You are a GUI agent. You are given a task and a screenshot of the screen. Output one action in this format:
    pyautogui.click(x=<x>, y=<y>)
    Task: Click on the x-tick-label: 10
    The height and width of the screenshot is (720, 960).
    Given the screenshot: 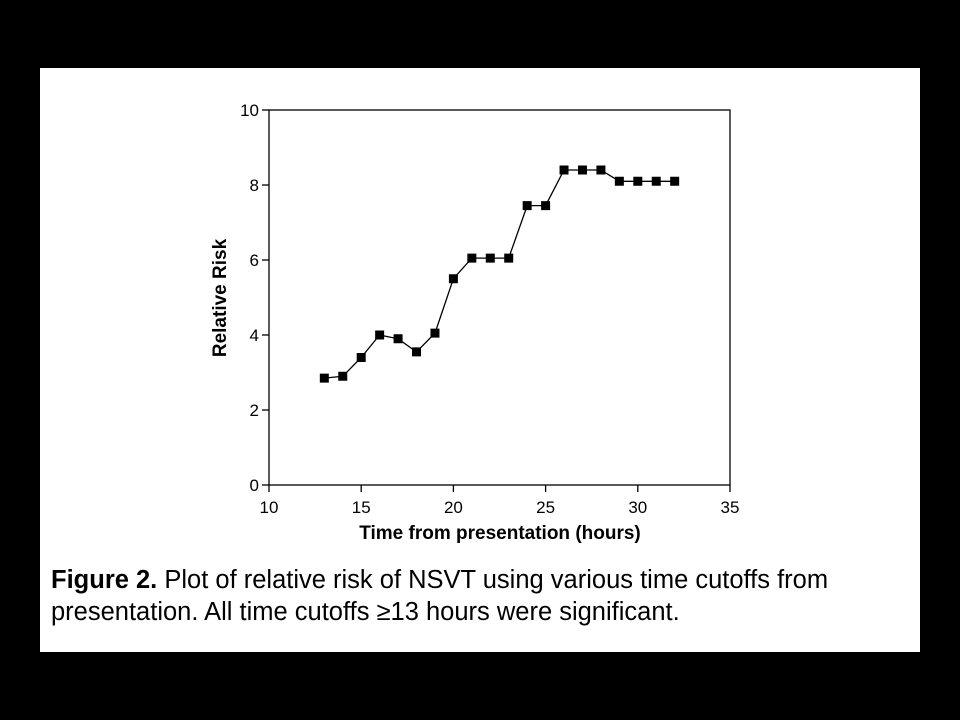 What is the action you would take?
    pyautogui.click(x=269, y=507)
    